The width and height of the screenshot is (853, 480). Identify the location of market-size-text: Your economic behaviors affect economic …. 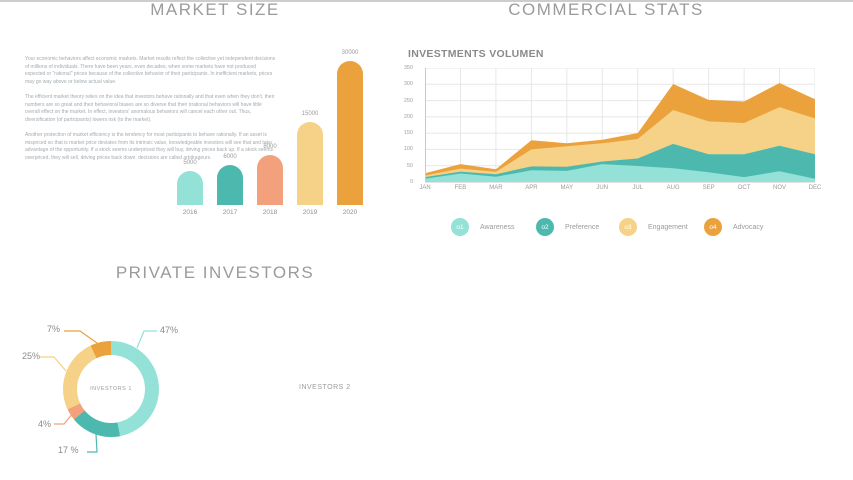
(151, 113).